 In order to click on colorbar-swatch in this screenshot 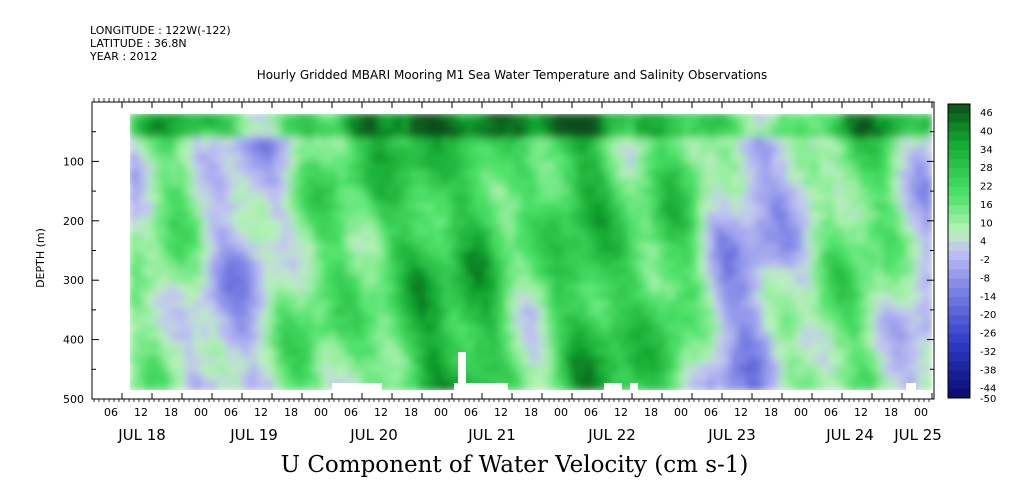, I will do `click(959, 283)`.